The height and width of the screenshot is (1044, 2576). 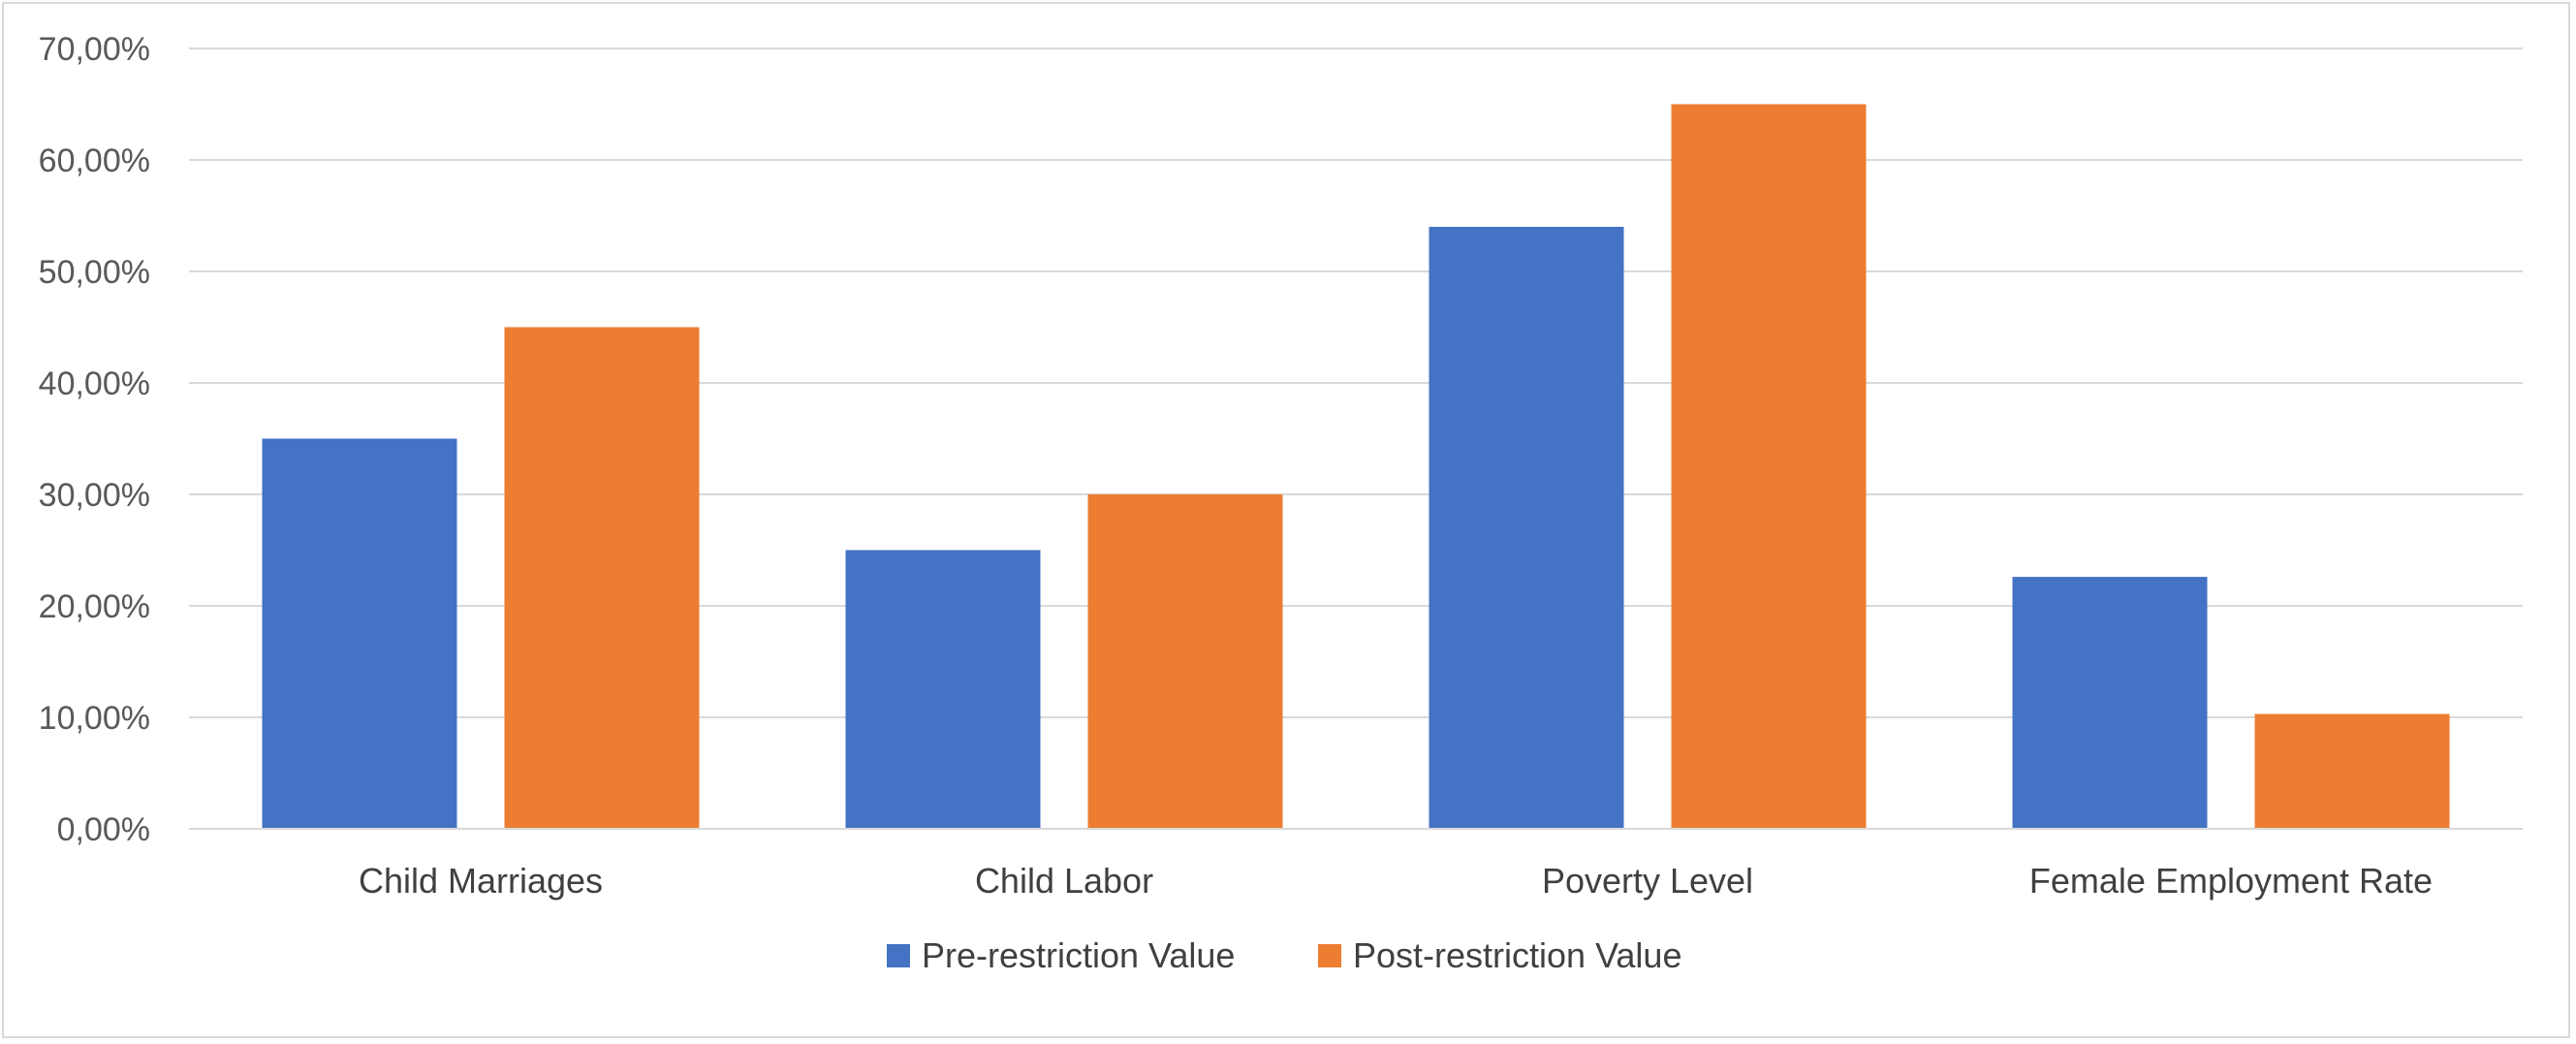 I want to click on y-tick-label: 30,00%, so click(x=94, y=495).